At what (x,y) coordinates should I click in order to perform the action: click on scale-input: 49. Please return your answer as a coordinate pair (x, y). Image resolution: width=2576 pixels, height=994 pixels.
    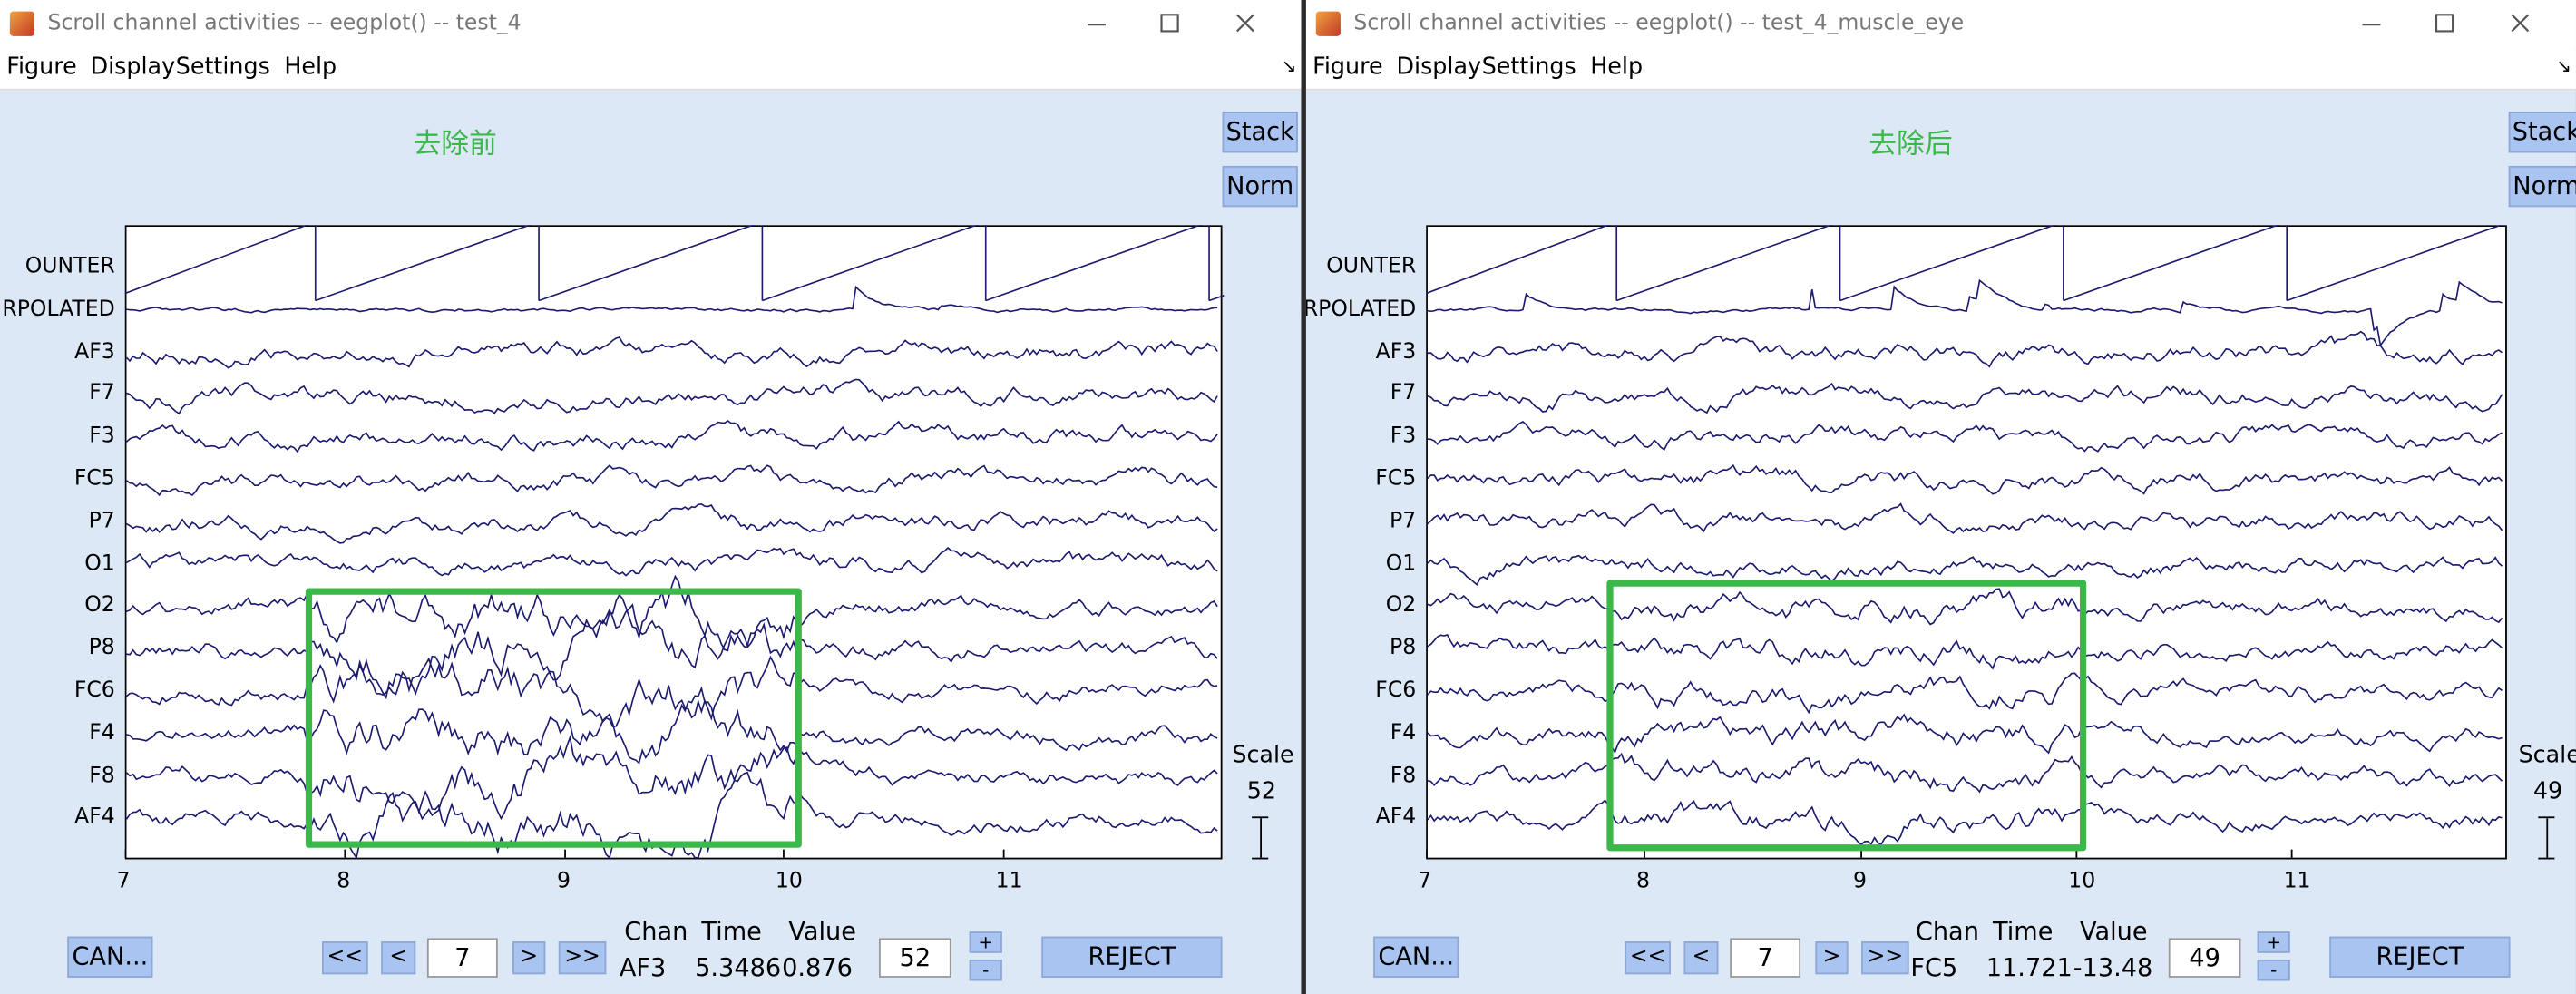
    Looking at the image, I should click on (2204, 958).